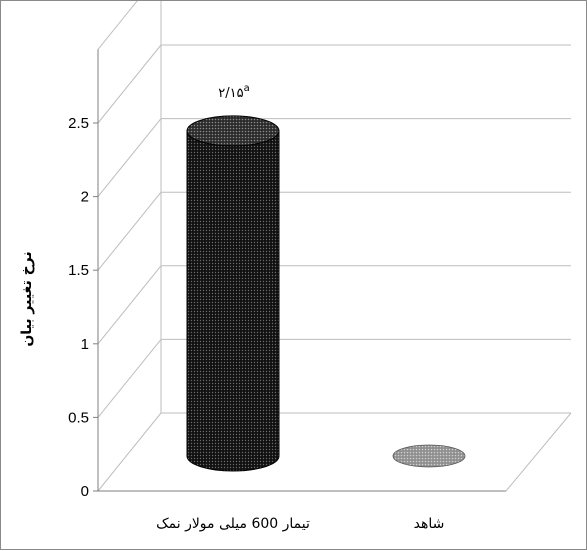  I want to click on data-label-value: ۲/۱۵, so click(230, 93).